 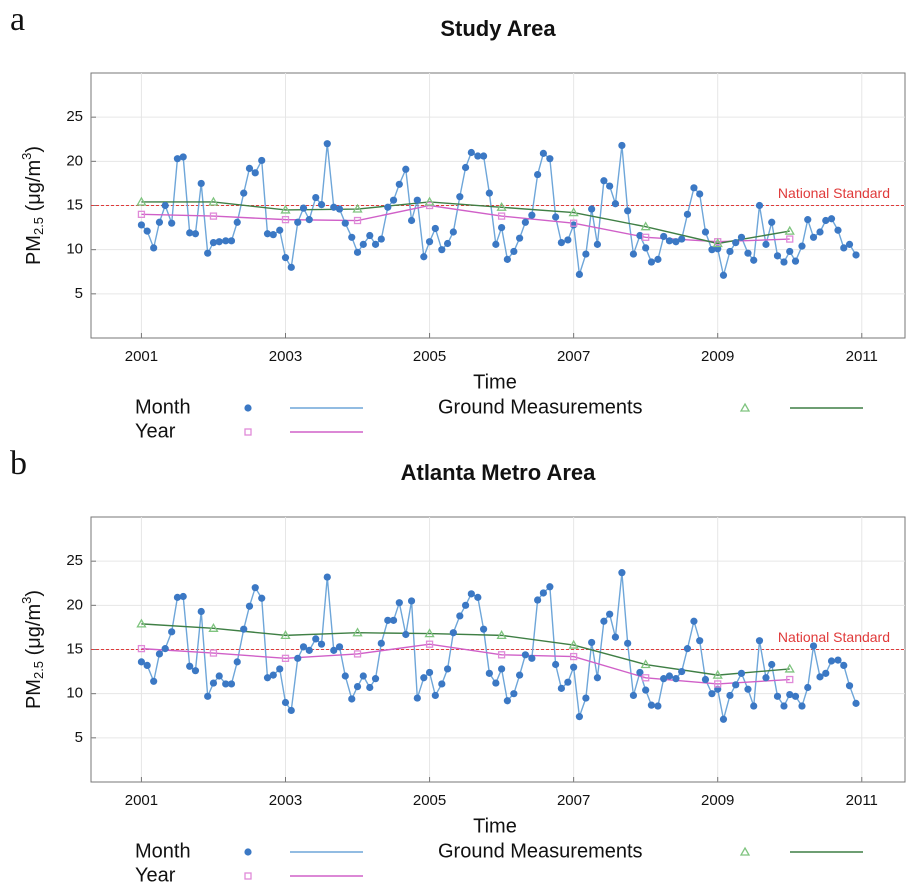 What do you see at coordinates (499, 646) in the screenshot?
I see `series-line` at bounding box center [499, 646].